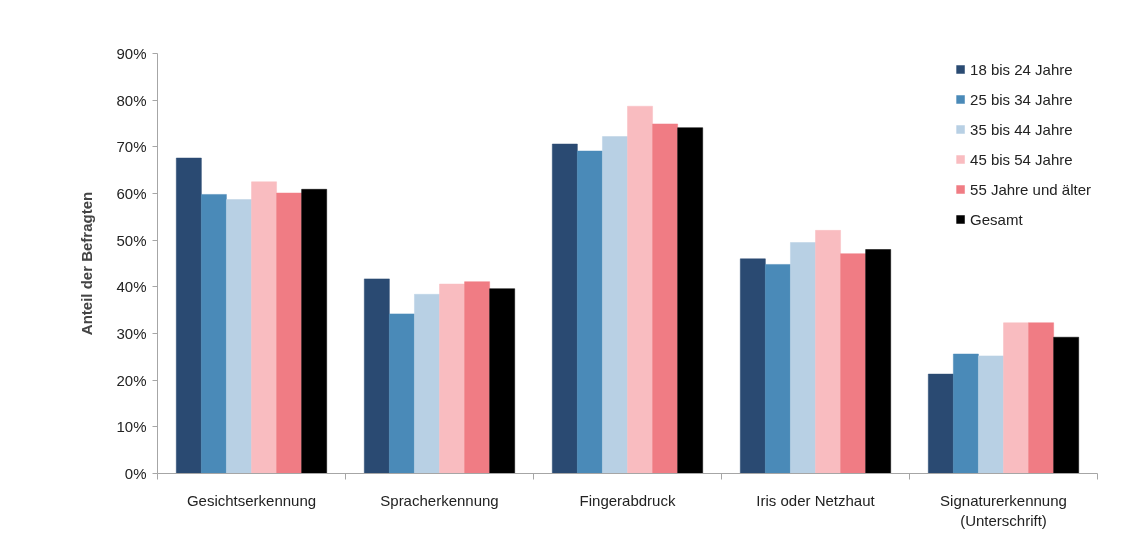  What do you see at coordinates (816, 500) in the screenshot?
I see `x-tick-label: Iris oder Netzhaut` at bounding box center [816, 500].